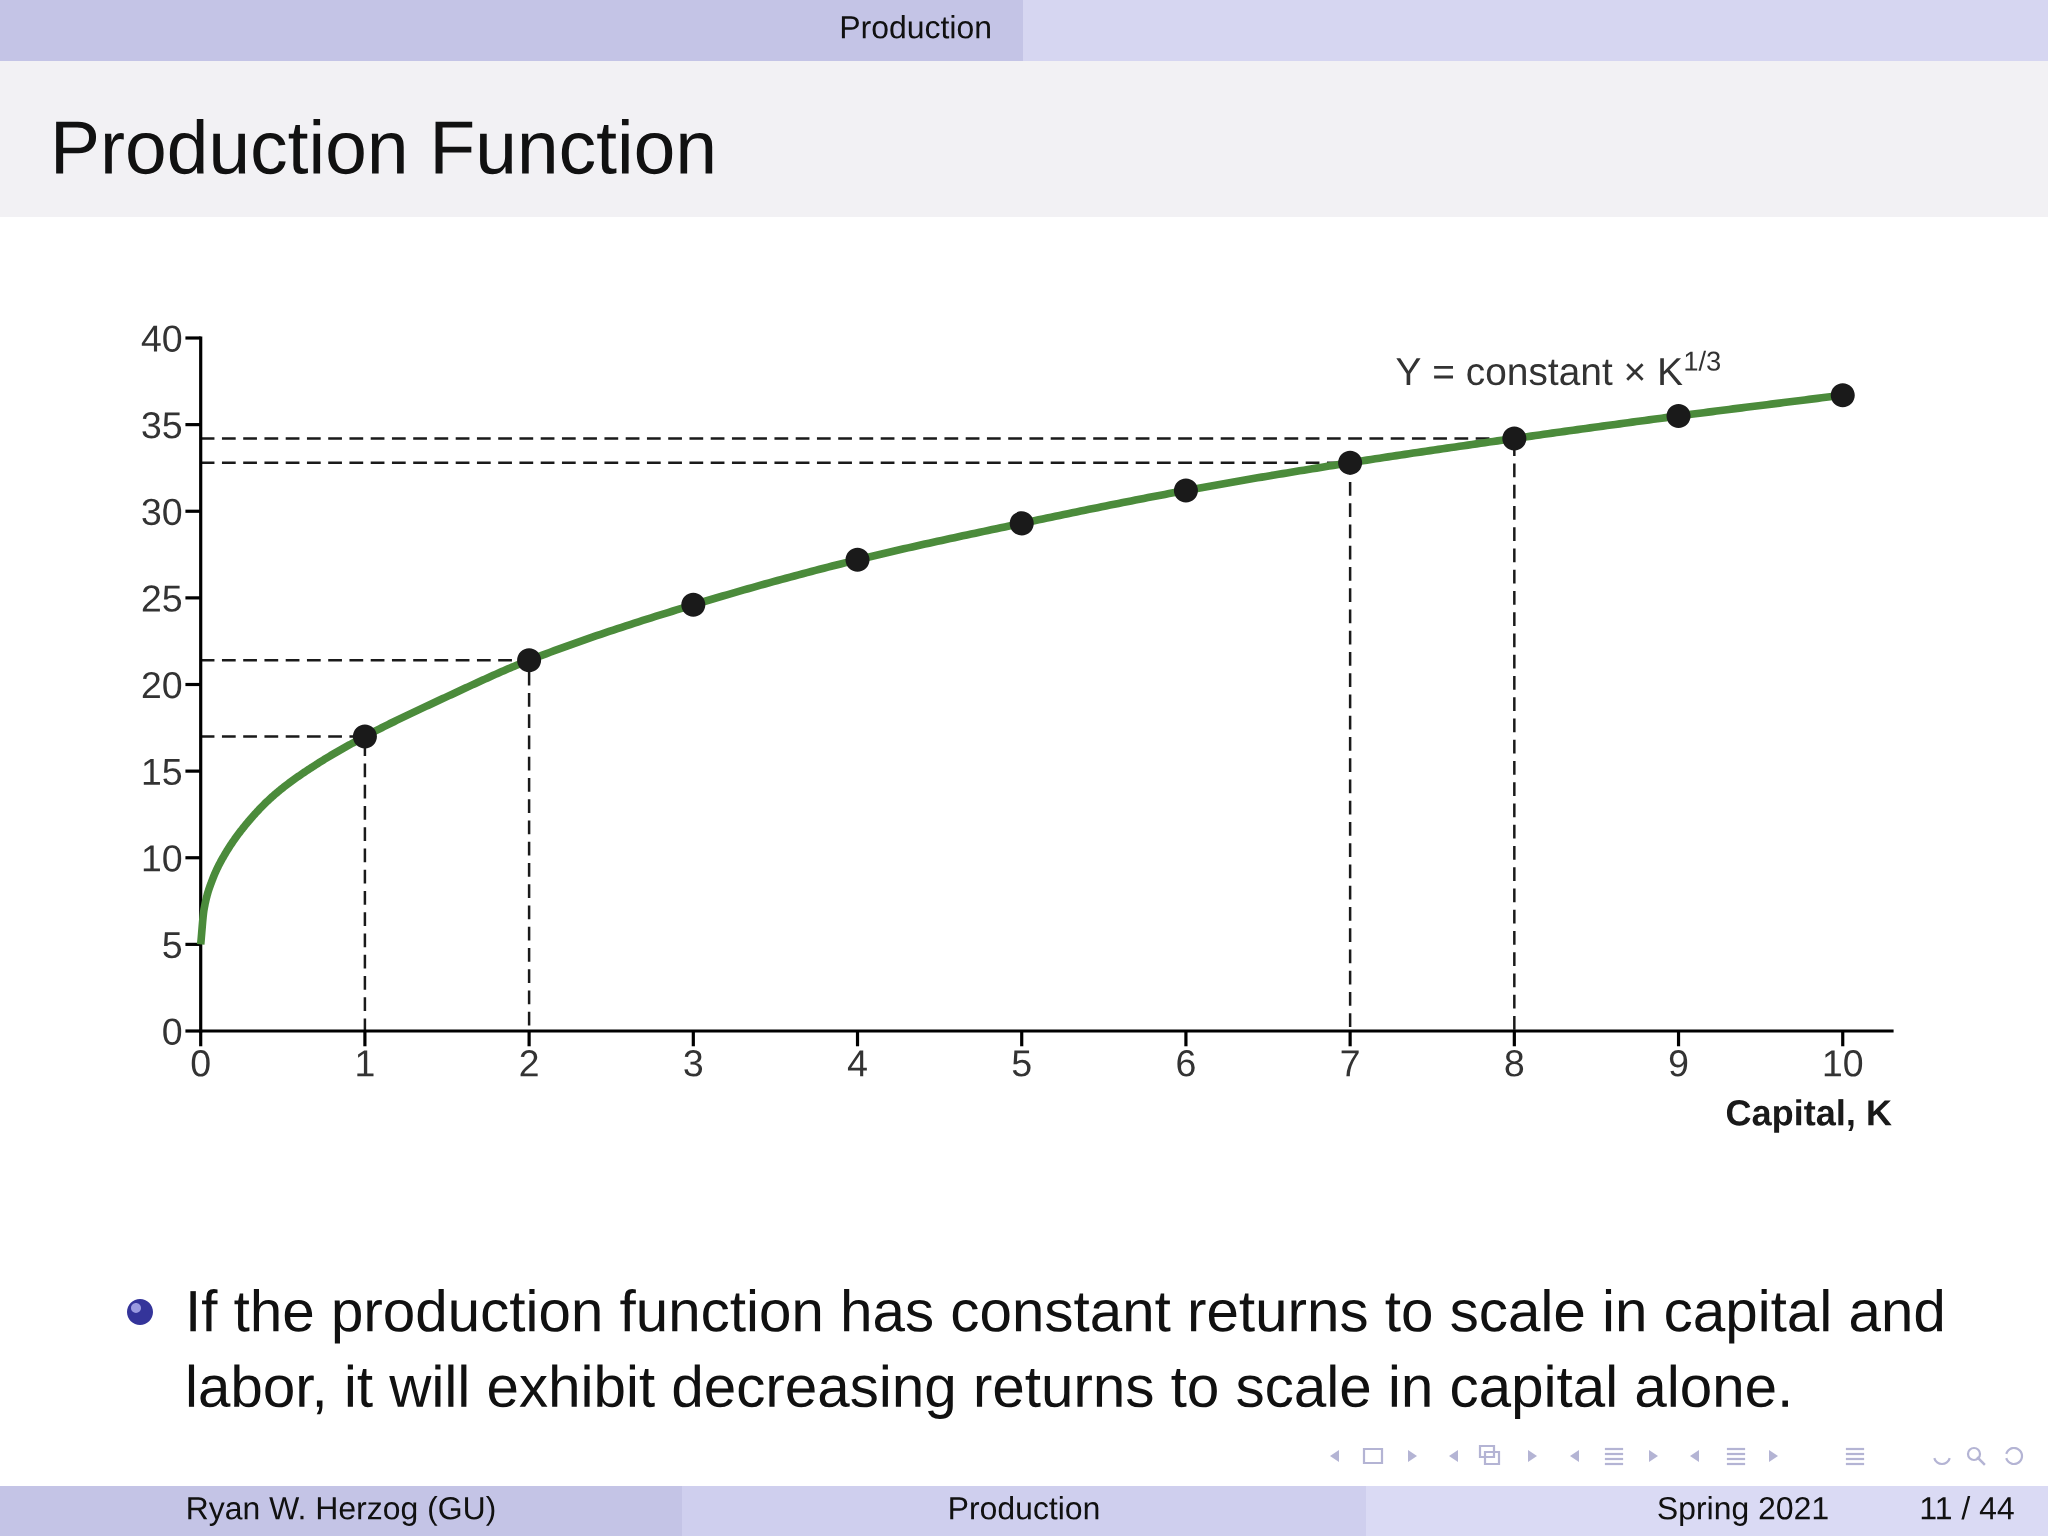  What do you see at coordinates (1743, 1511) in the screenshot?
I see `text: Spring 2021` at bounding box center [1743, 1511].